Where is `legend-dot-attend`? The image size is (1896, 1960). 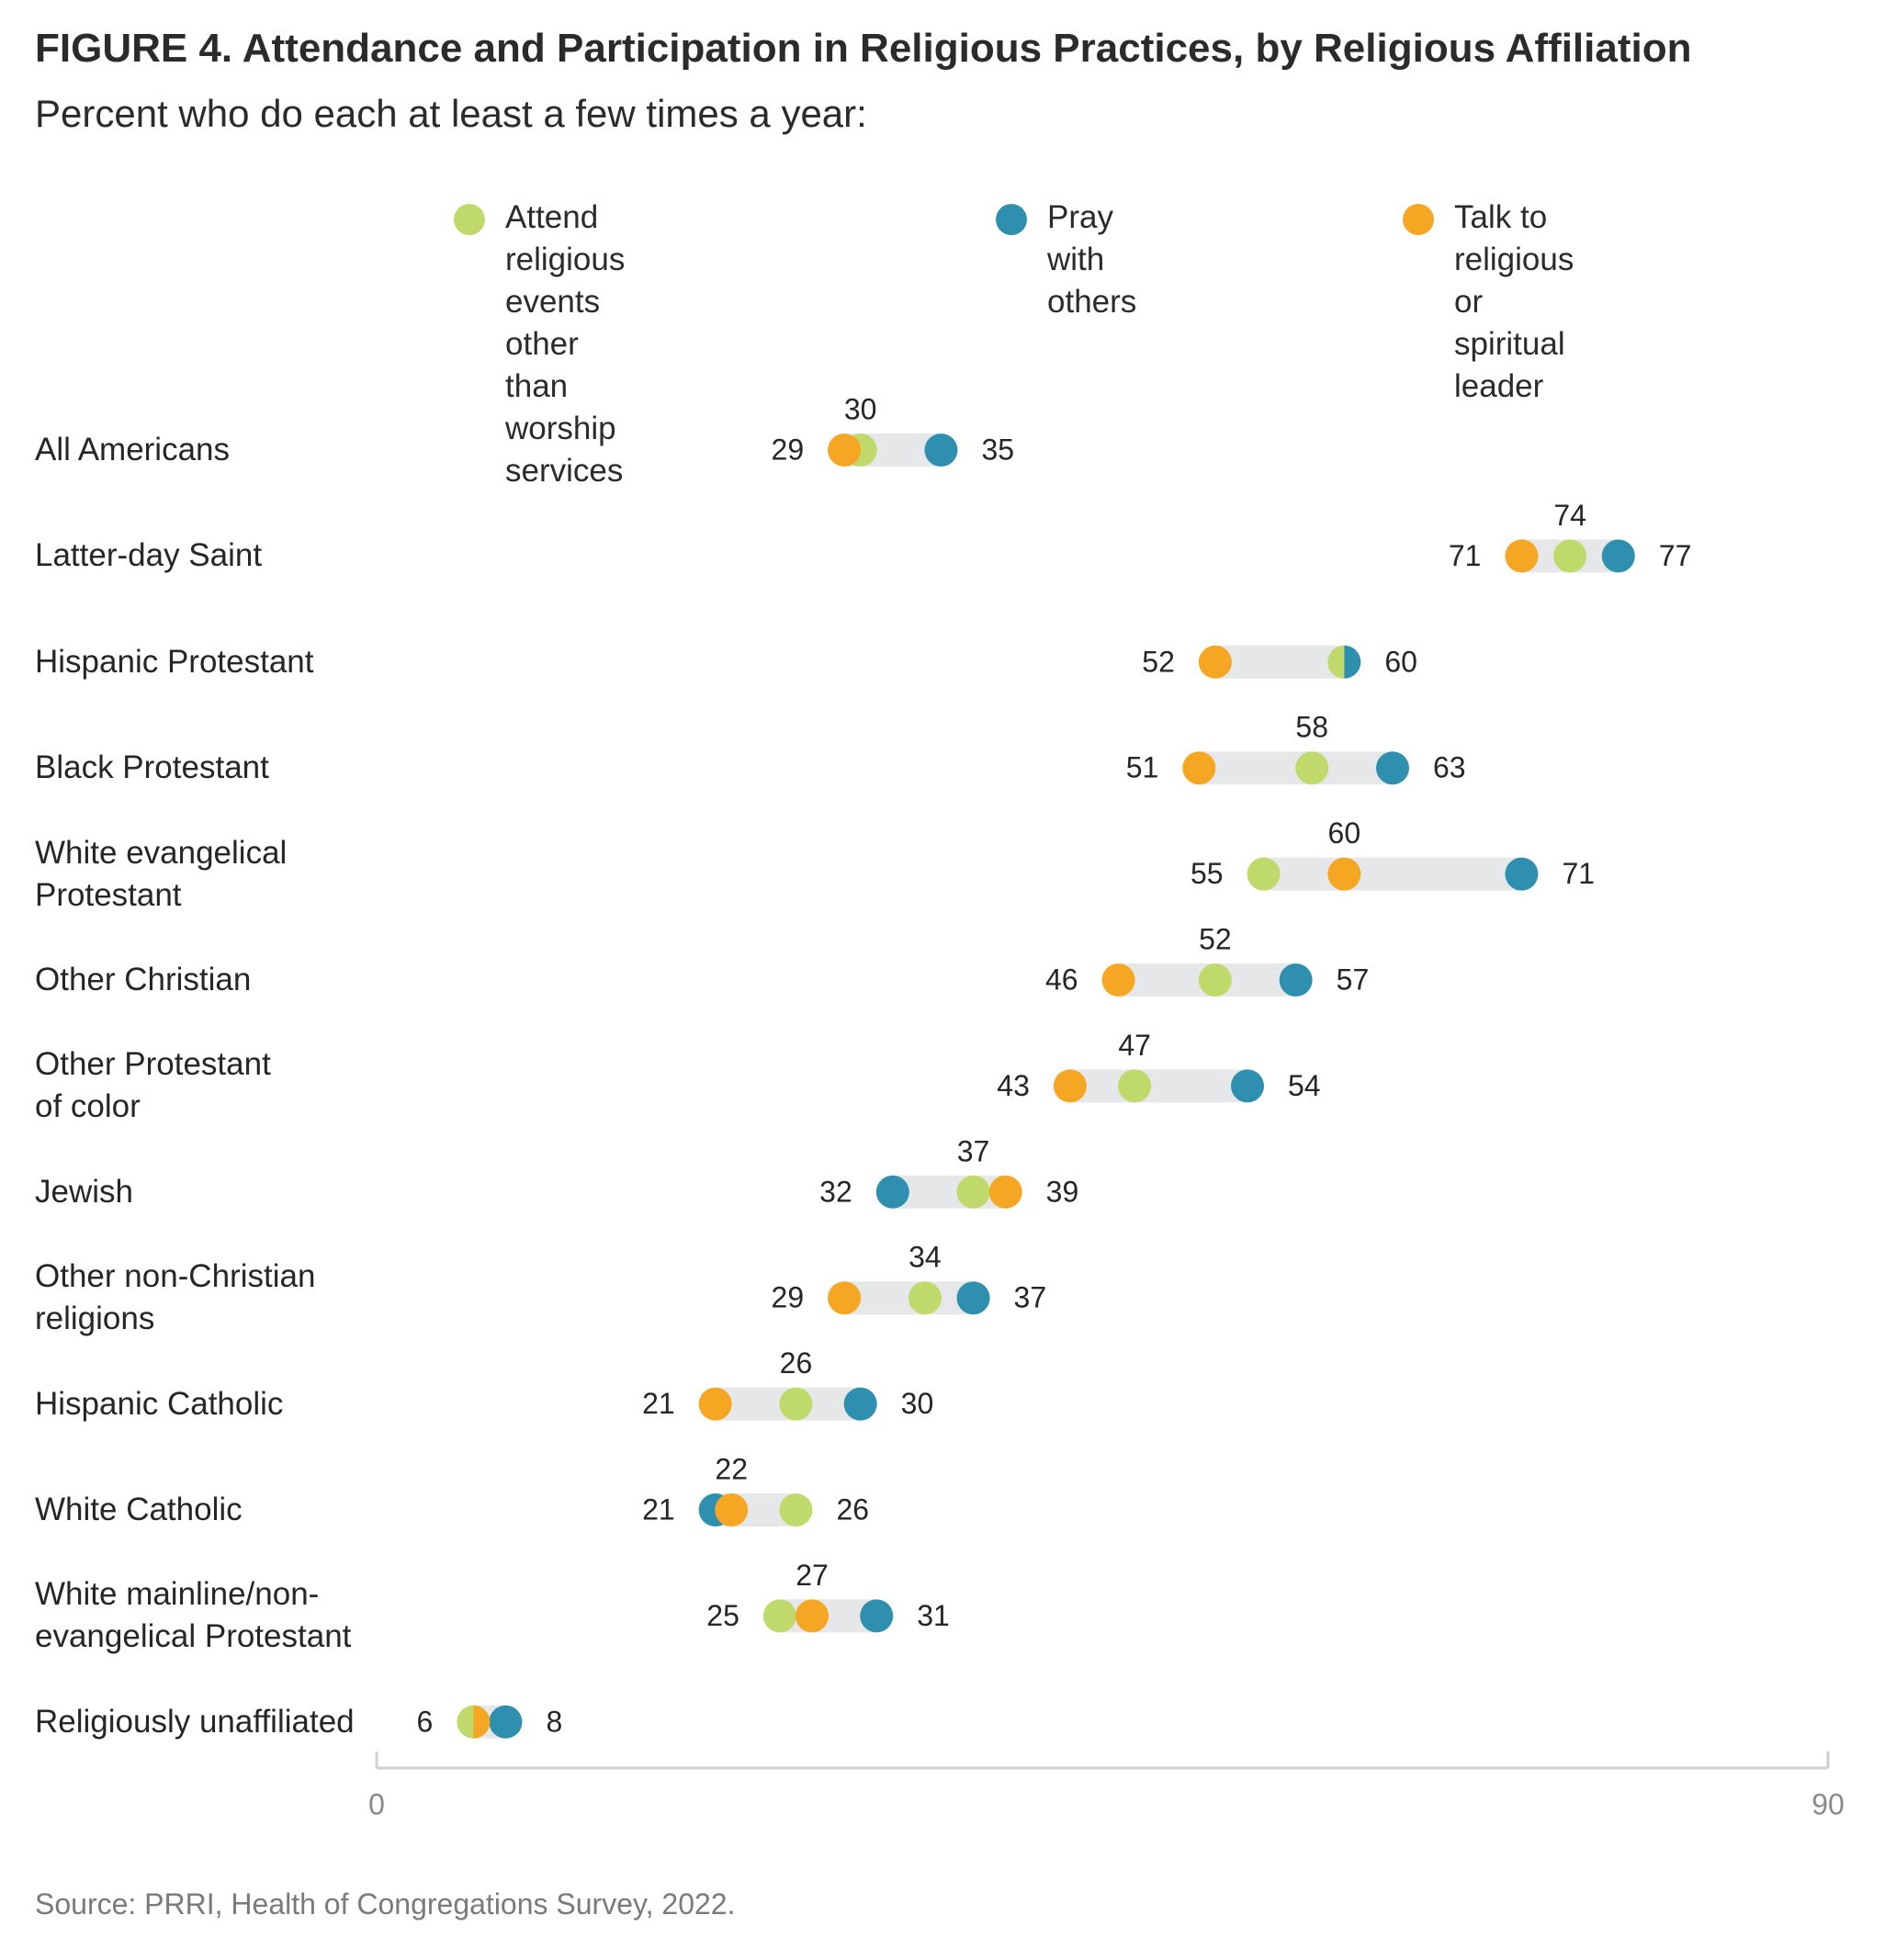 legend-dot-attend is located at coordinates (469, 219).